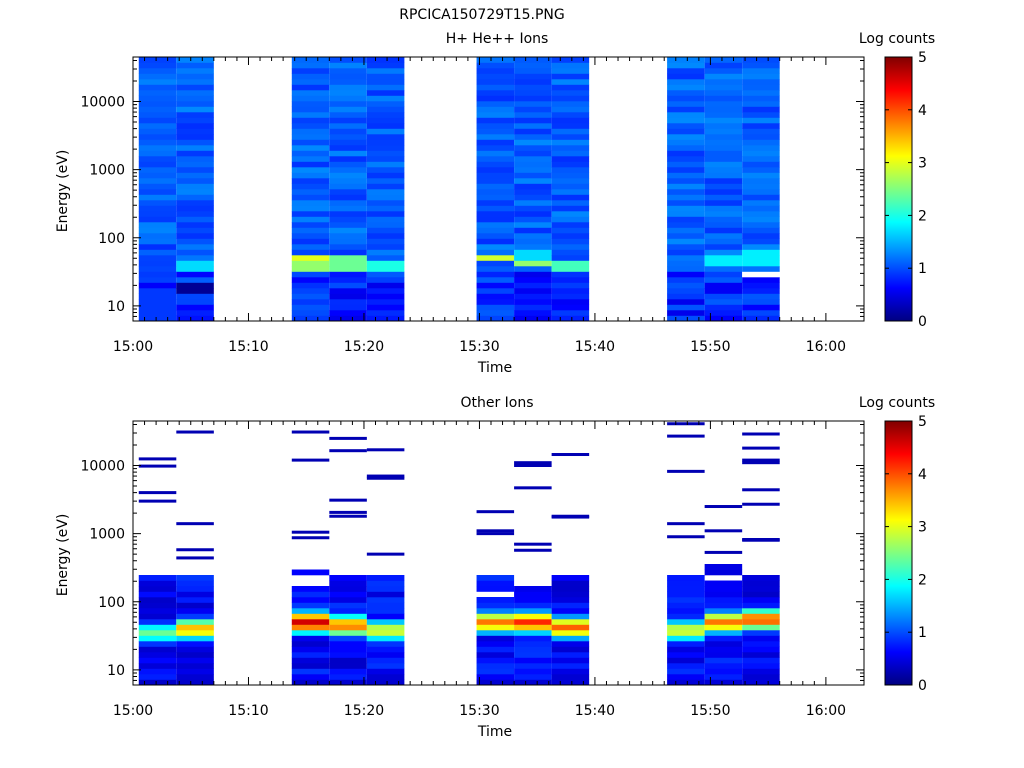 The height and width of the screenshot is (768, 1024). What do you see at coordinates (897, 403) in the screenshot?
I see `colorbar-label: Log counts` at bounding box center [897, 403].